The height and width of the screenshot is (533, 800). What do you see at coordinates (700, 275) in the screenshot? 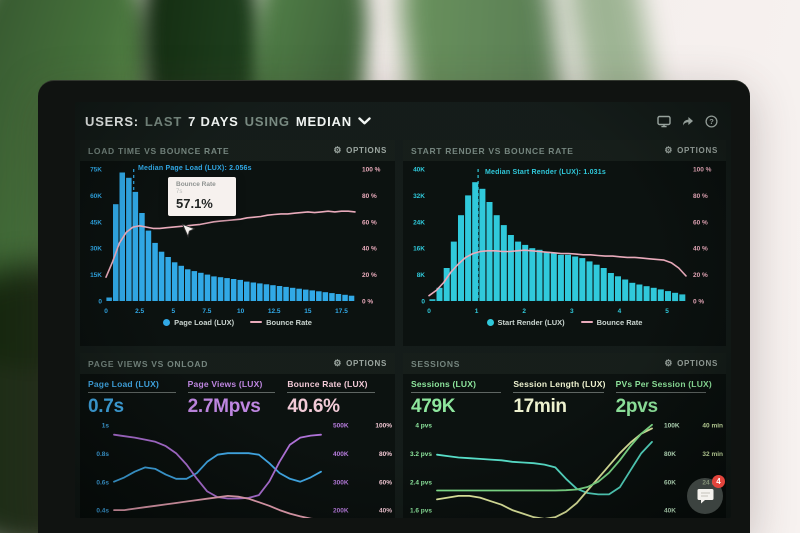
I see `svg-text: 20 %` at bounding box center [700, 275].